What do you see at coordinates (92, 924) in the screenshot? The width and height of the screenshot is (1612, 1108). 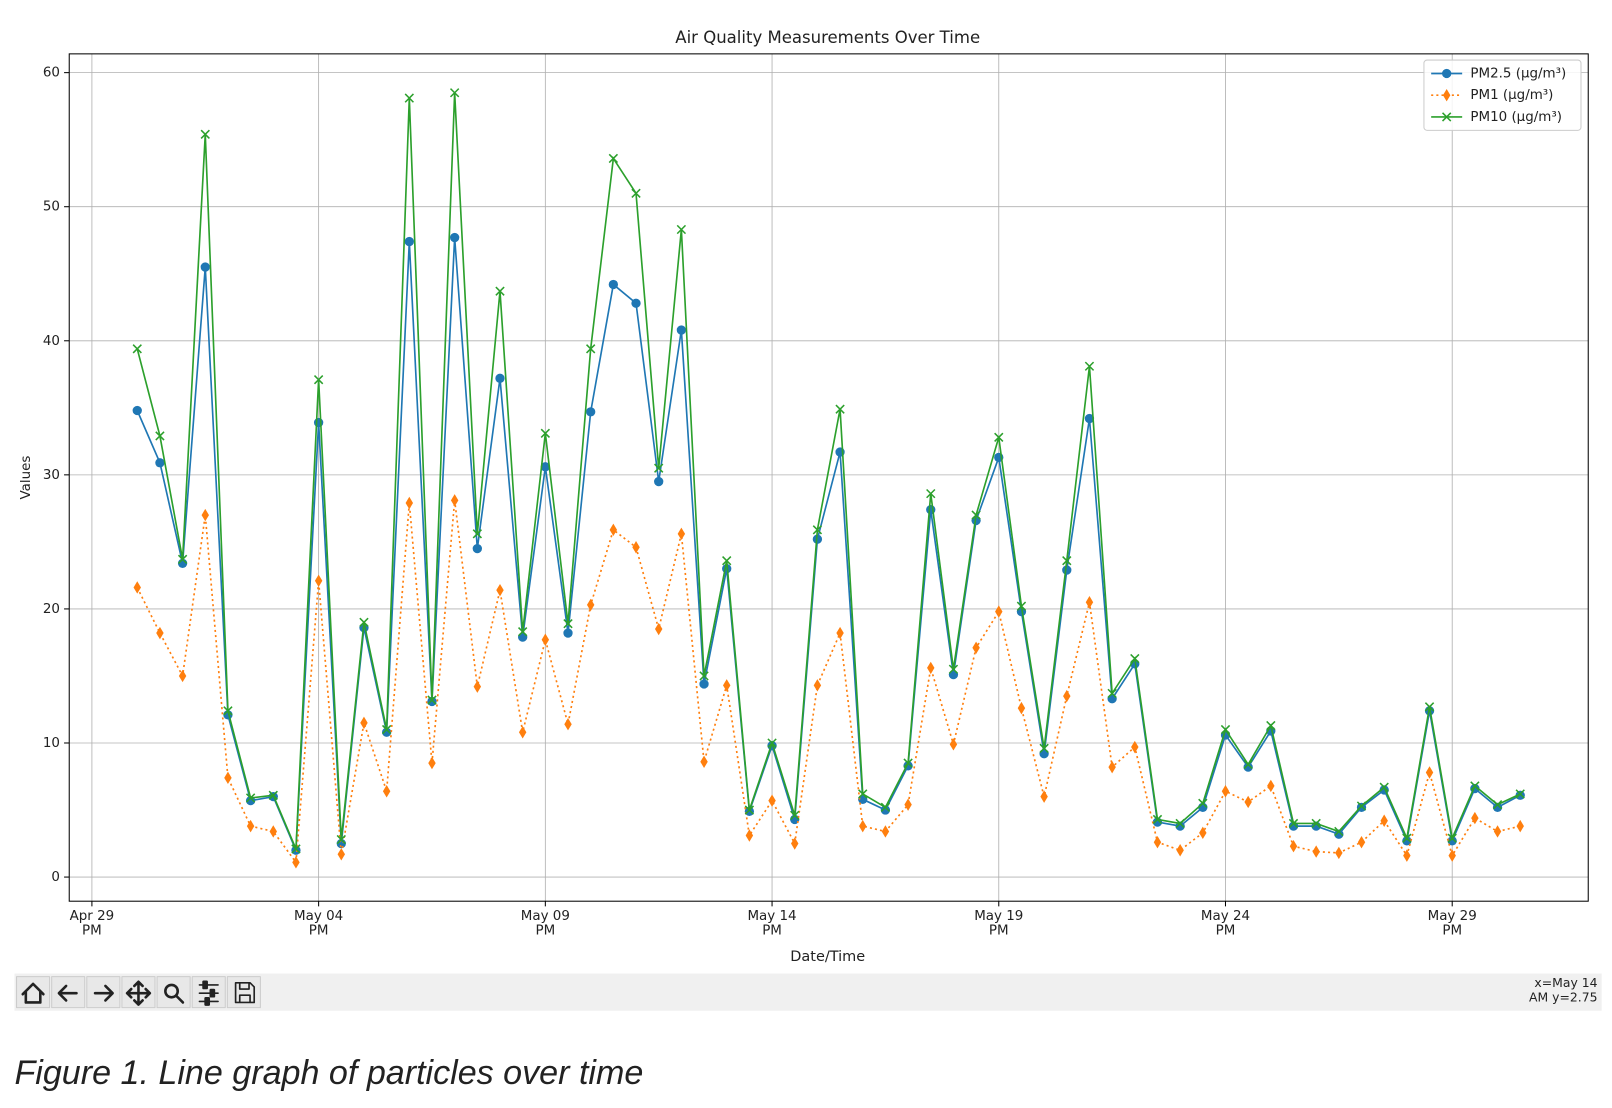 I see `x-tick-label: Apr 29 PM` at bounding box center [92, 924].